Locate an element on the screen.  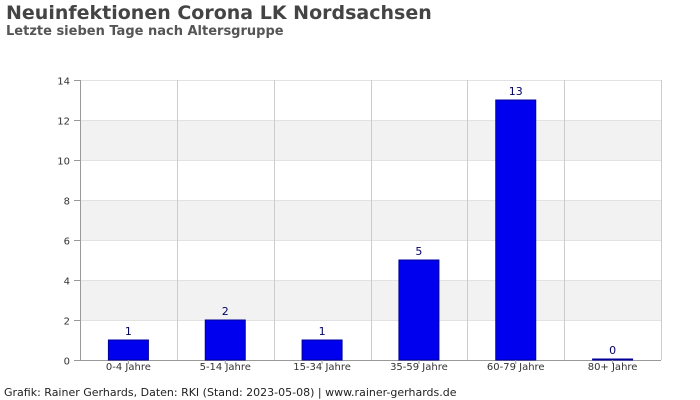
x-tick-label: 80+ Jahre is located at coordinates (613, 367).